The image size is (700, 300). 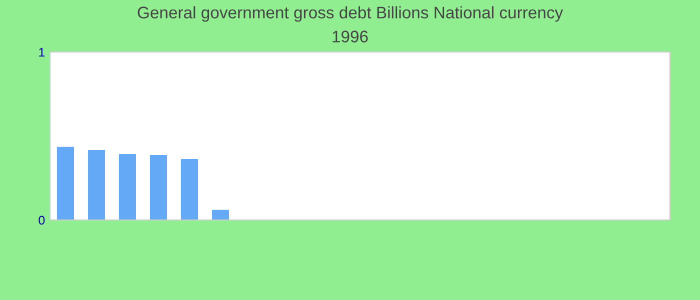 What do you see at coordinates (350, 36) in the screenshot?
I see `chart-subtitle: 1996` at bounding box center [350, 36].